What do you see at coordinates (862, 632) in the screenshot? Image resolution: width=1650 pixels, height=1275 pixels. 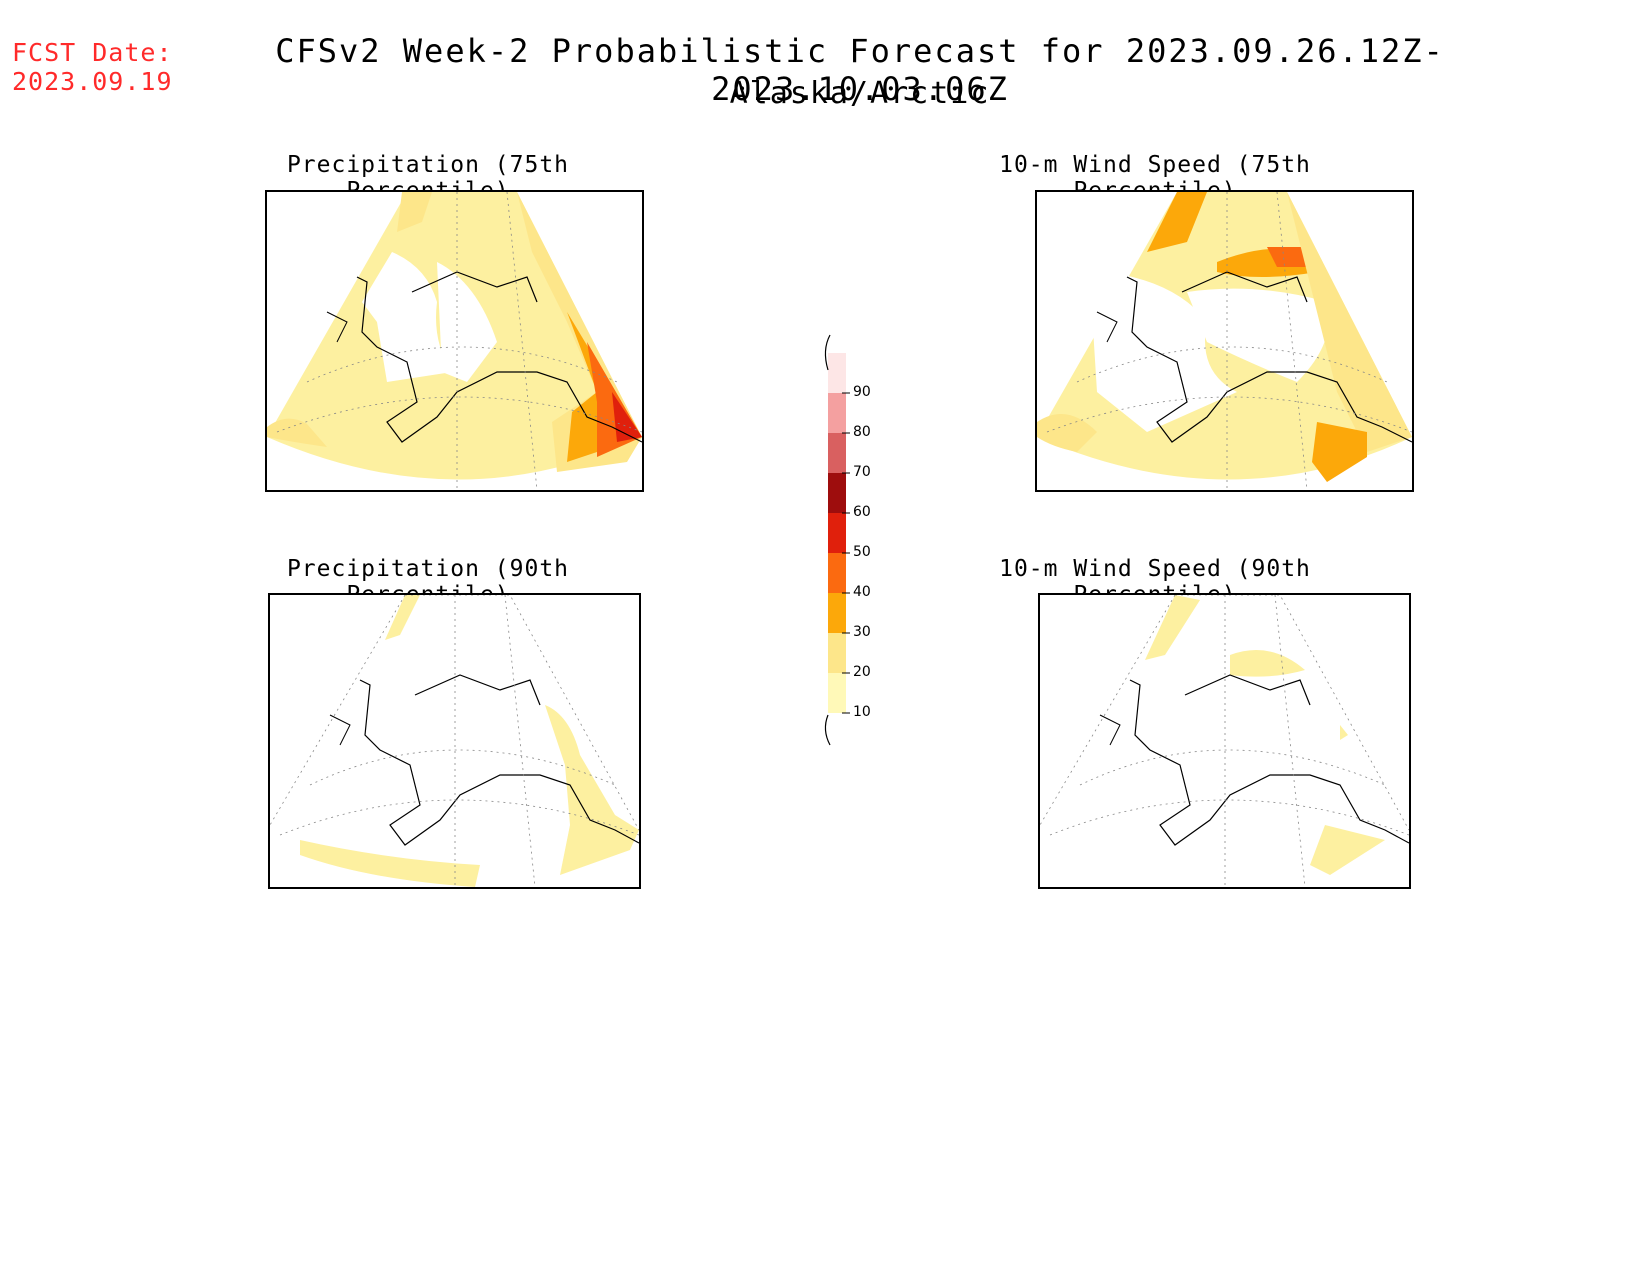 I see `colorbar-label-30: 30` at bounding box center [862, 632].